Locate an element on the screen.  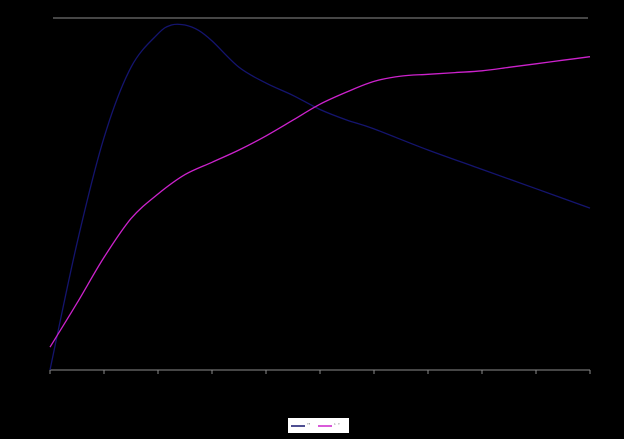
x-axis-ticks is located at coordinates (320, 372).